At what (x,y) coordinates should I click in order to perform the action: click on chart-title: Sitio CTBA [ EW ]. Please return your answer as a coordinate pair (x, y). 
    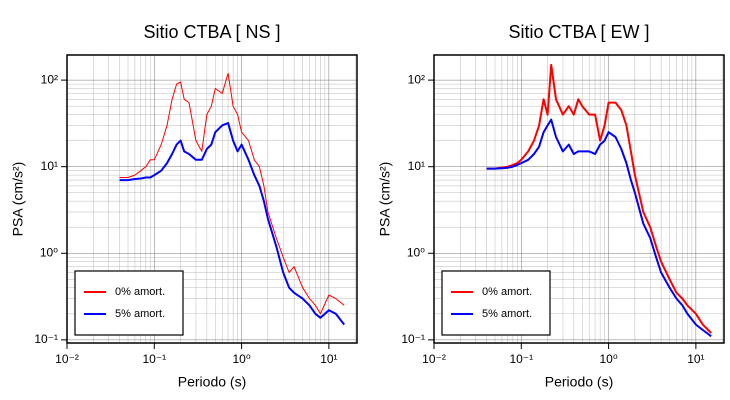
    Looking at the image, I should click on (578, 32).